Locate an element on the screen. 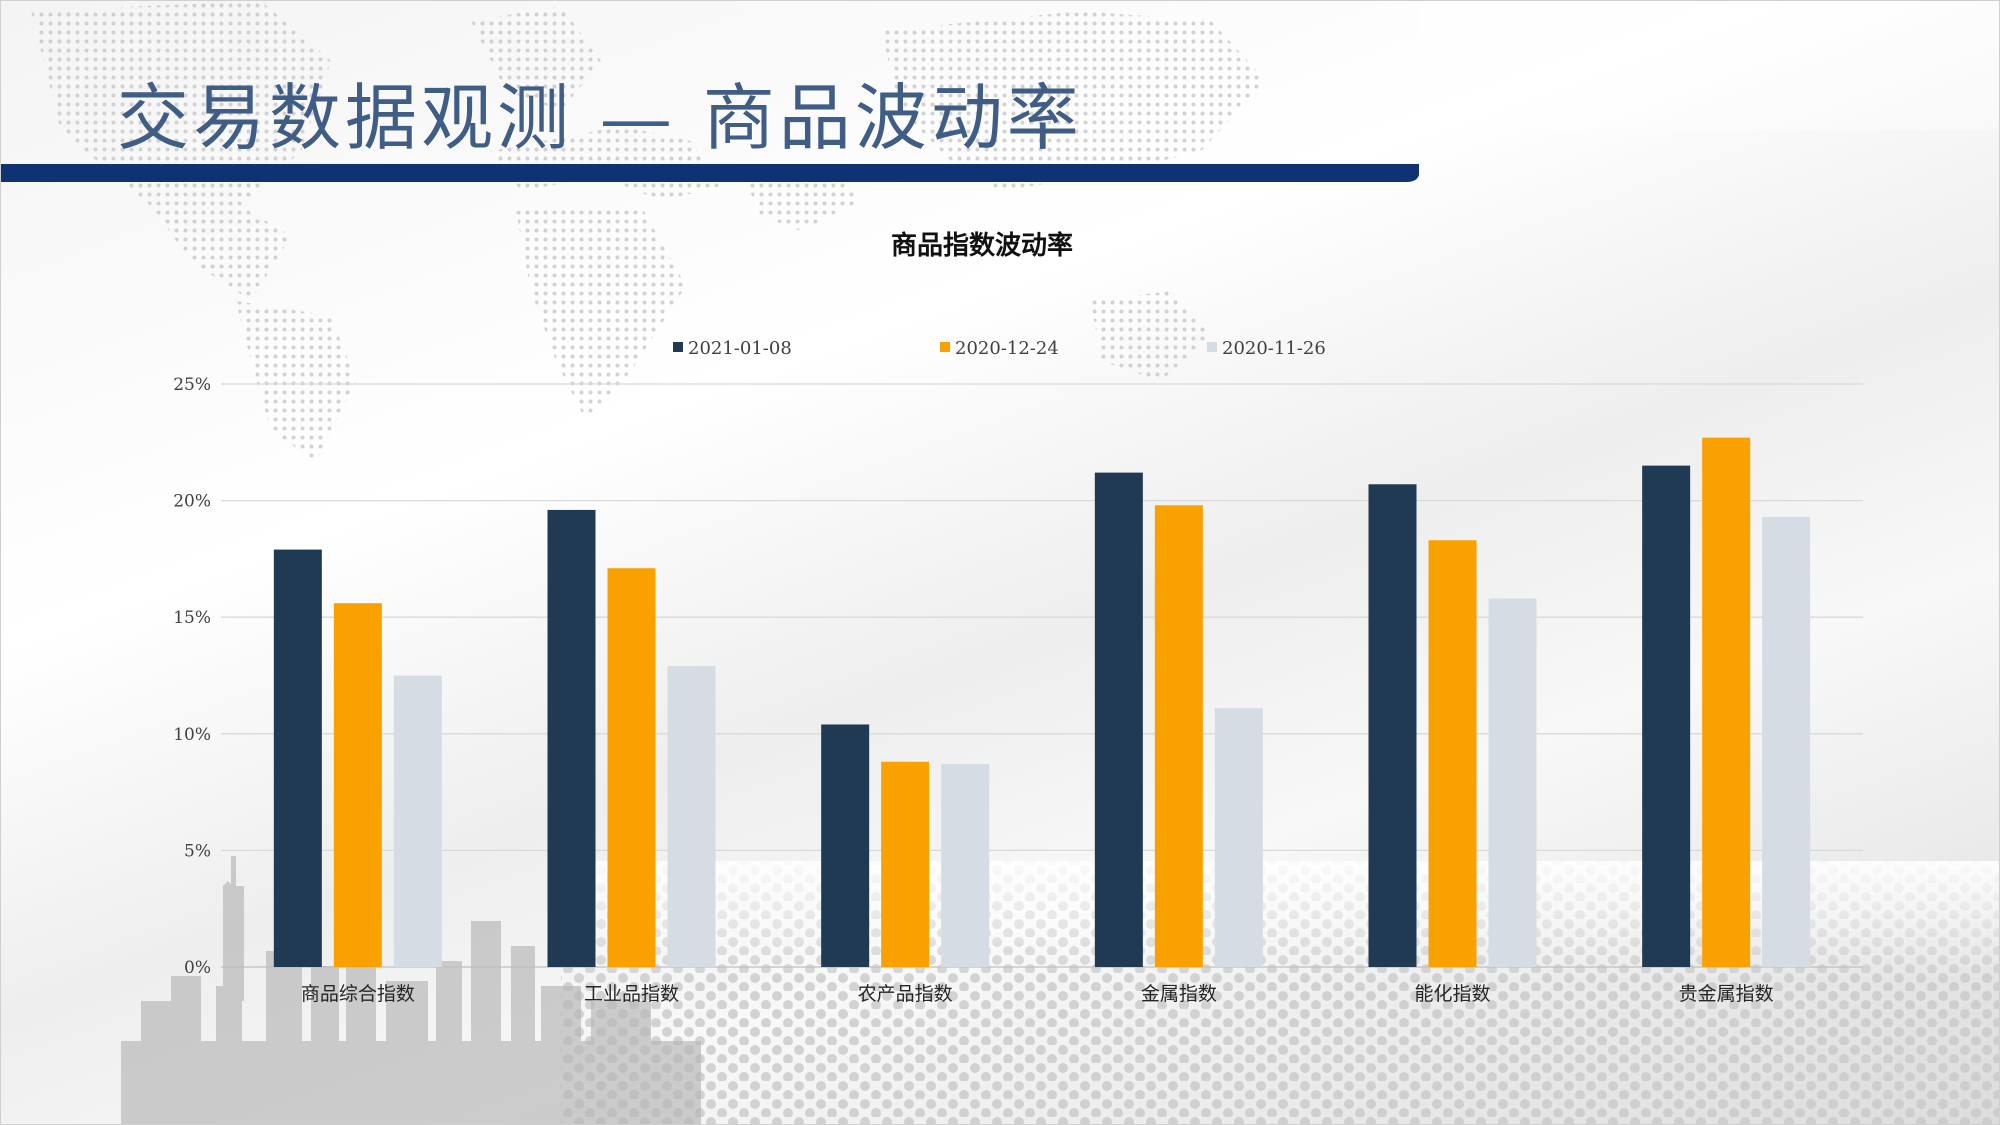  x-tick-label: 工业品指数 is located at coordinates (631, 994).